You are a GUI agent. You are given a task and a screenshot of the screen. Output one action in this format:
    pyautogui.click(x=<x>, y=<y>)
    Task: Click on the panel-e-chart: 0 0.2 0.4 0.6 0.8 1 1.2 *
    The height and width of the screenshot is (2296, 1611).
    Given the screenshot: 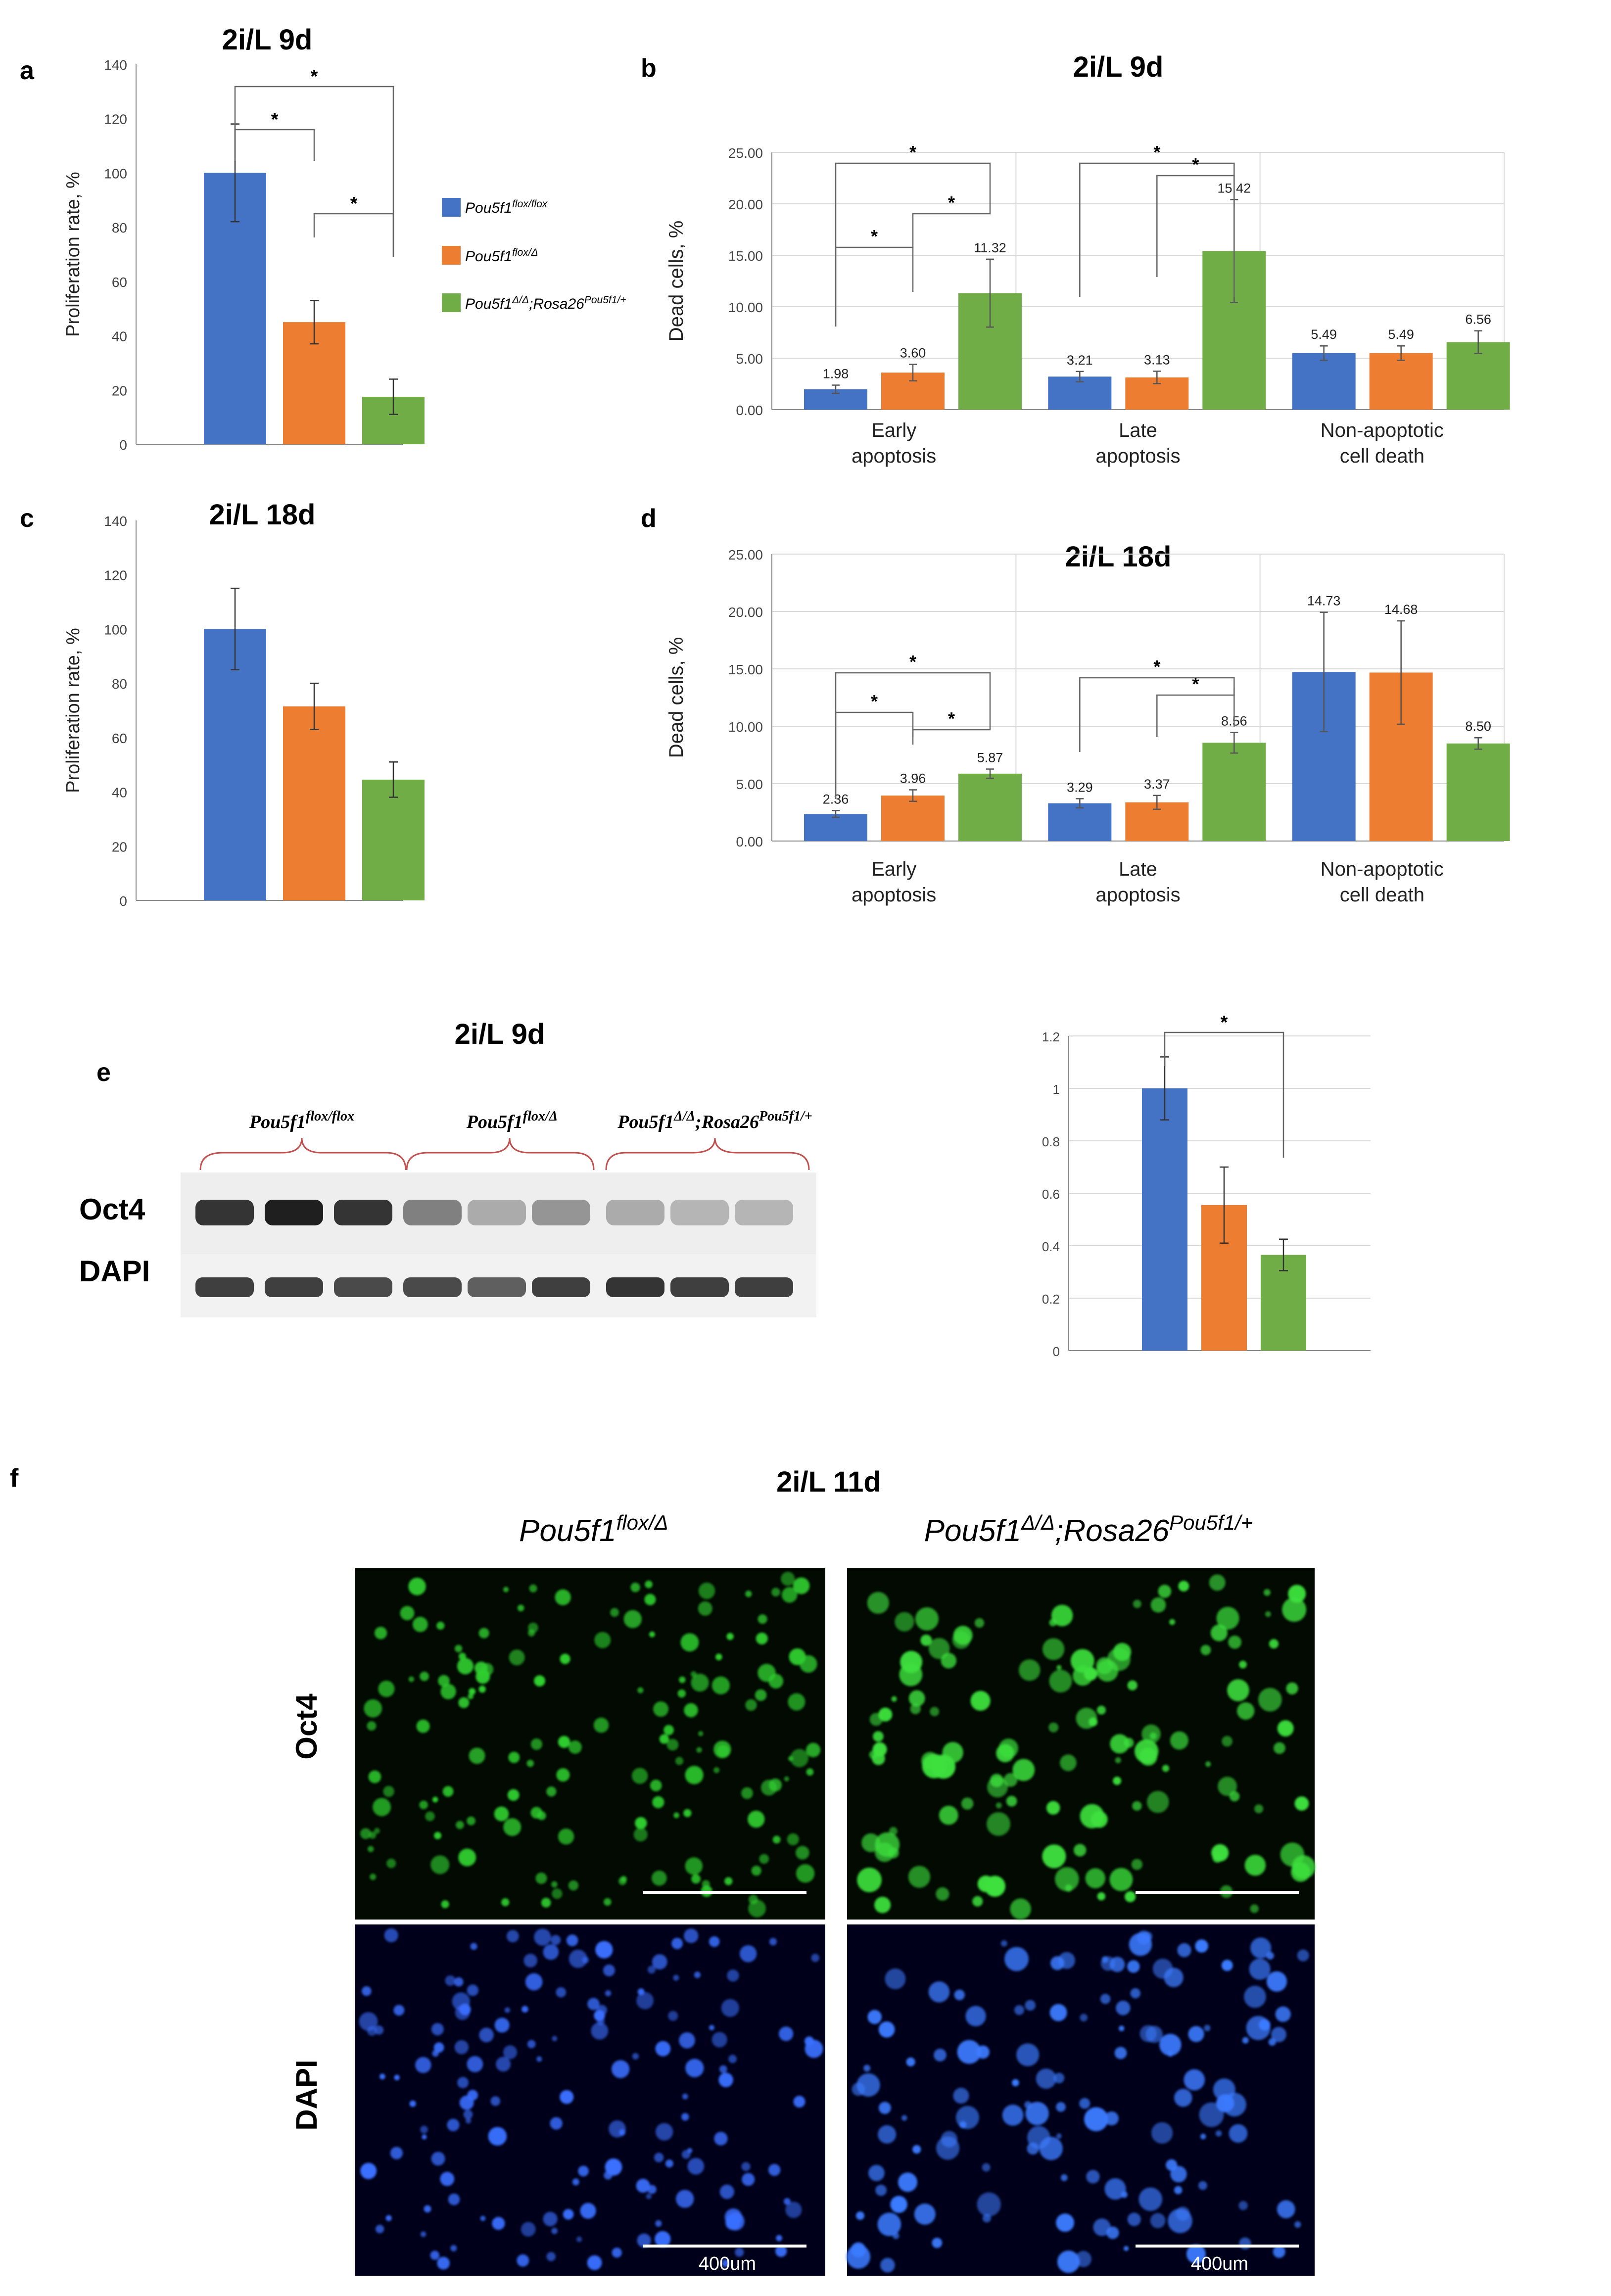 What is the action you would take?
    pyautogui.click(x=1206, y=1185)
    